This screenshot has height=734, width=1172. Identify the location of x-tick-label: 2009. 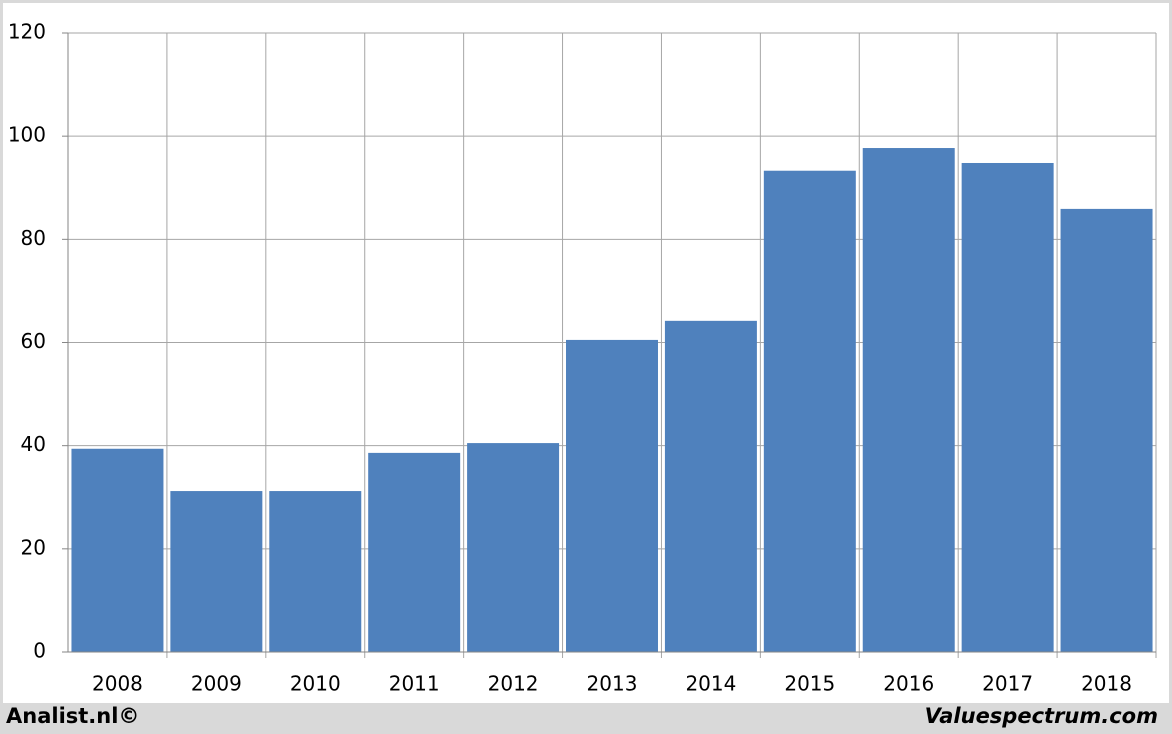
(216, 684).